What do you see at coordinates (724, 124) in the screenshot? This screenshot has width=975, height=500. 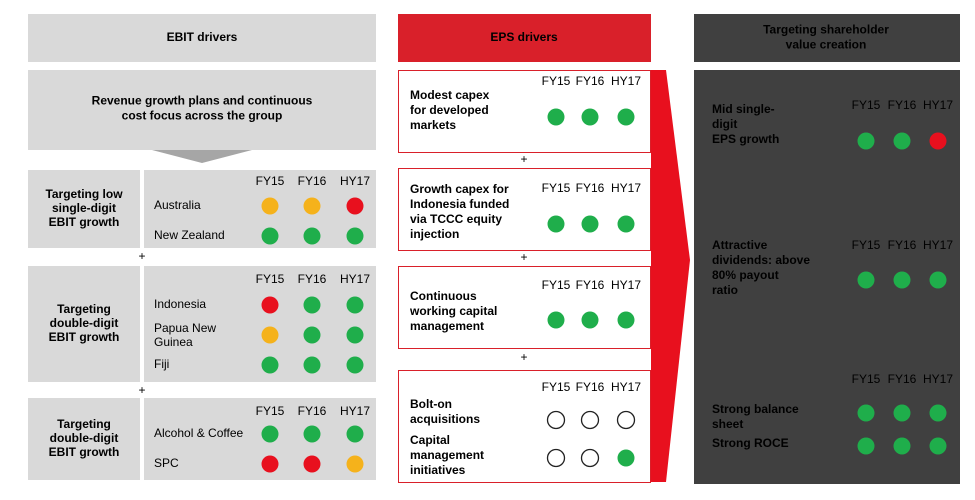 I see `row-label: digit` at bounding box center [724, 124].